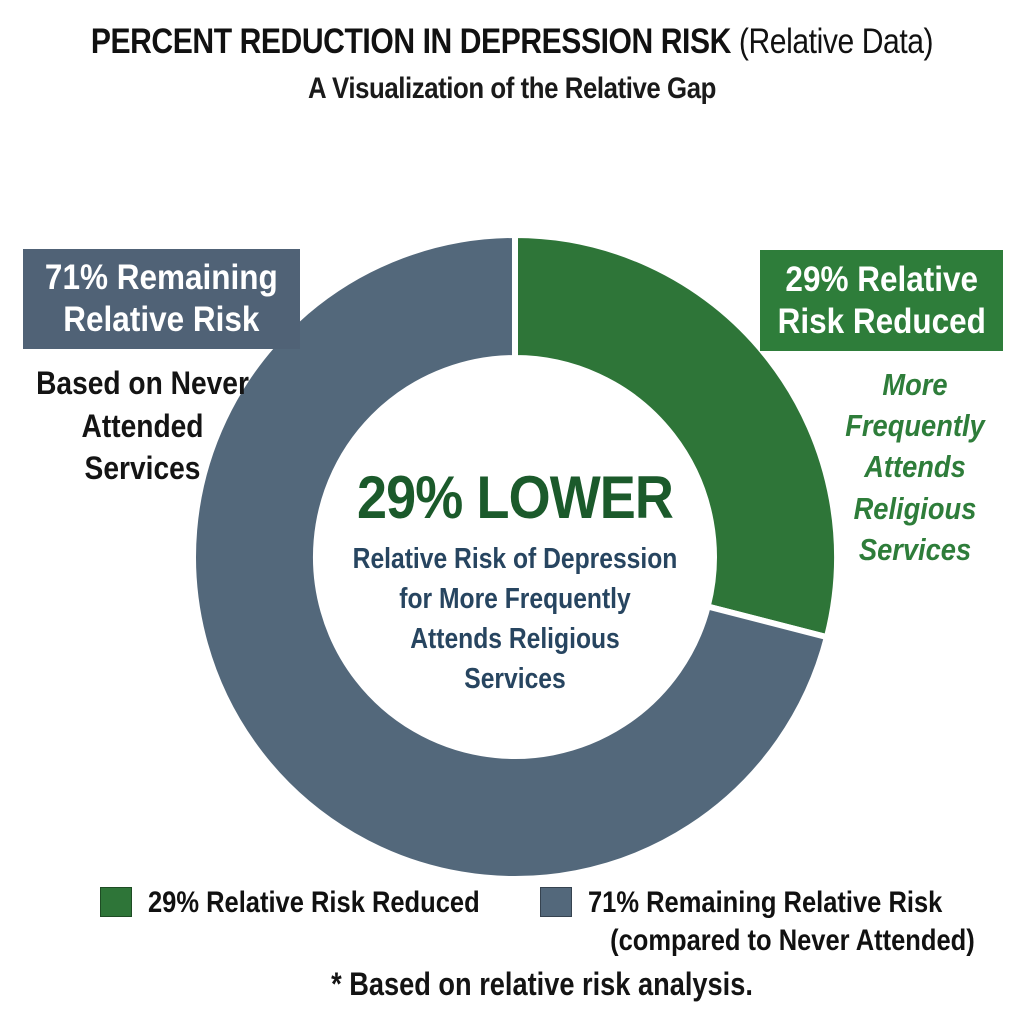 The height and width of the screenshot is (1024, 1024). Describe the element at coordinates (116, 902) in the screenshot. I see `legend-swatch-green` at that location.